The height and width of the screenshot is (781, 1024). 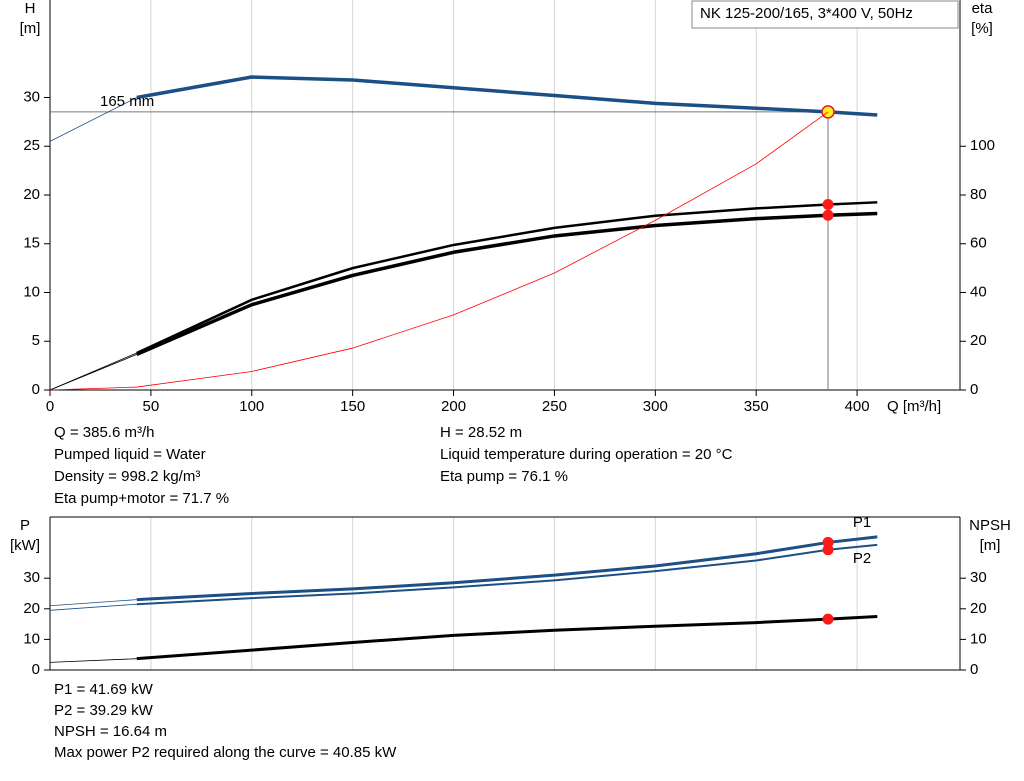 I want to click on y2-axis-label: [m], so click(x=990, y=545).